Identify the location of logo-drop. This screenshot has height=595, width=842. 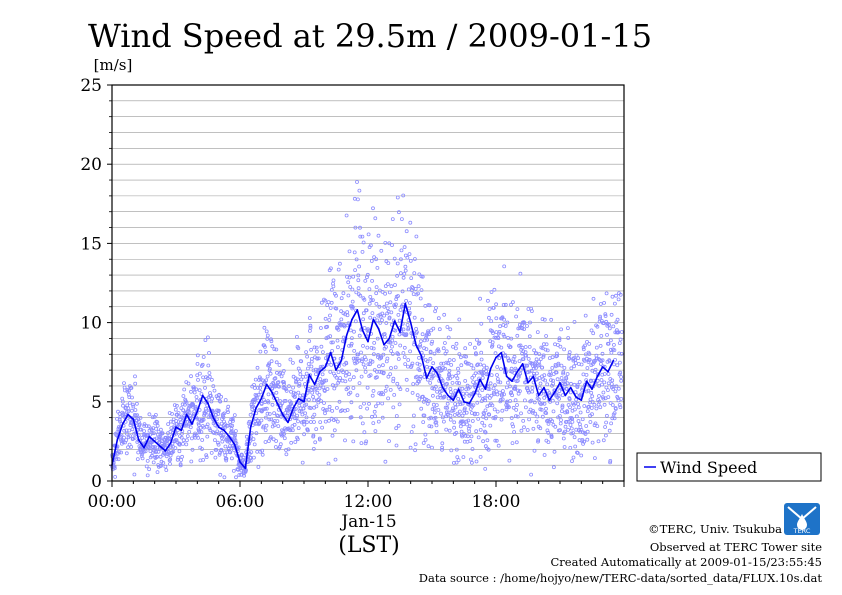
(802, 522).